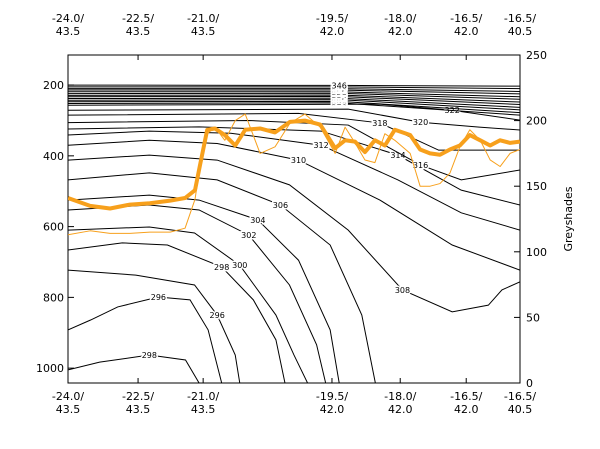 Image resolution: width=600 pixels, height=449 pixels. What do you see at coordinates (53, 227) in the screenshot?
I see `y-tick-label: 600` at bounding box center [53, 227].